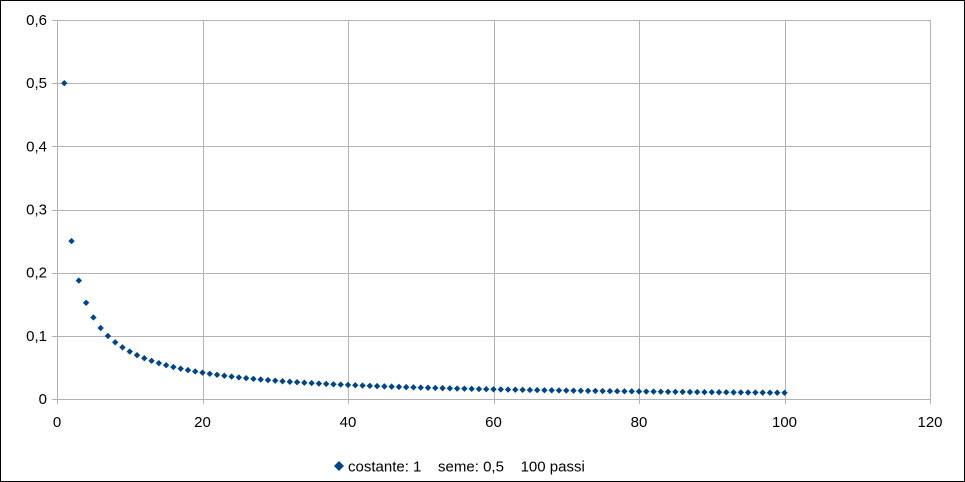  Describe the element at coordinates (36, 336) in the screenshot. I see `y-tick-label: 0,1` at that location.